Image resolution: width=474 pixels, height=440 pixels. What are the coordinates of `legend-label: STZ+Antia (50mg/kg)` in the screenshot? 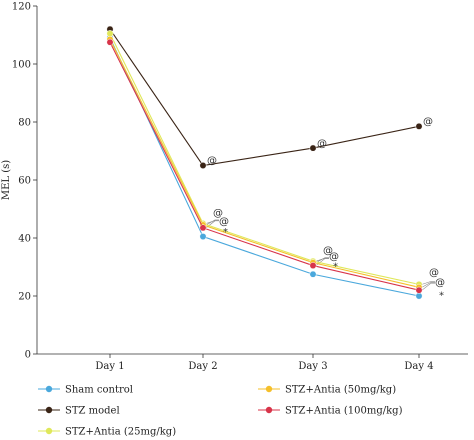 It's located at (340, 390).